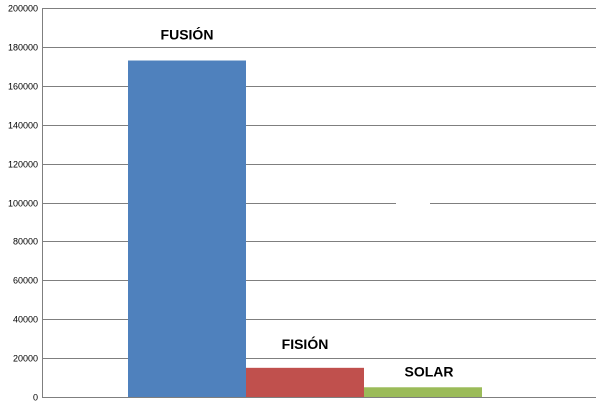 The image size is (600, 412). What do you see at coordinates (23, 9) in the screenshot?
I see `y-tick-label: 200000` at bounding box center [23, 9].